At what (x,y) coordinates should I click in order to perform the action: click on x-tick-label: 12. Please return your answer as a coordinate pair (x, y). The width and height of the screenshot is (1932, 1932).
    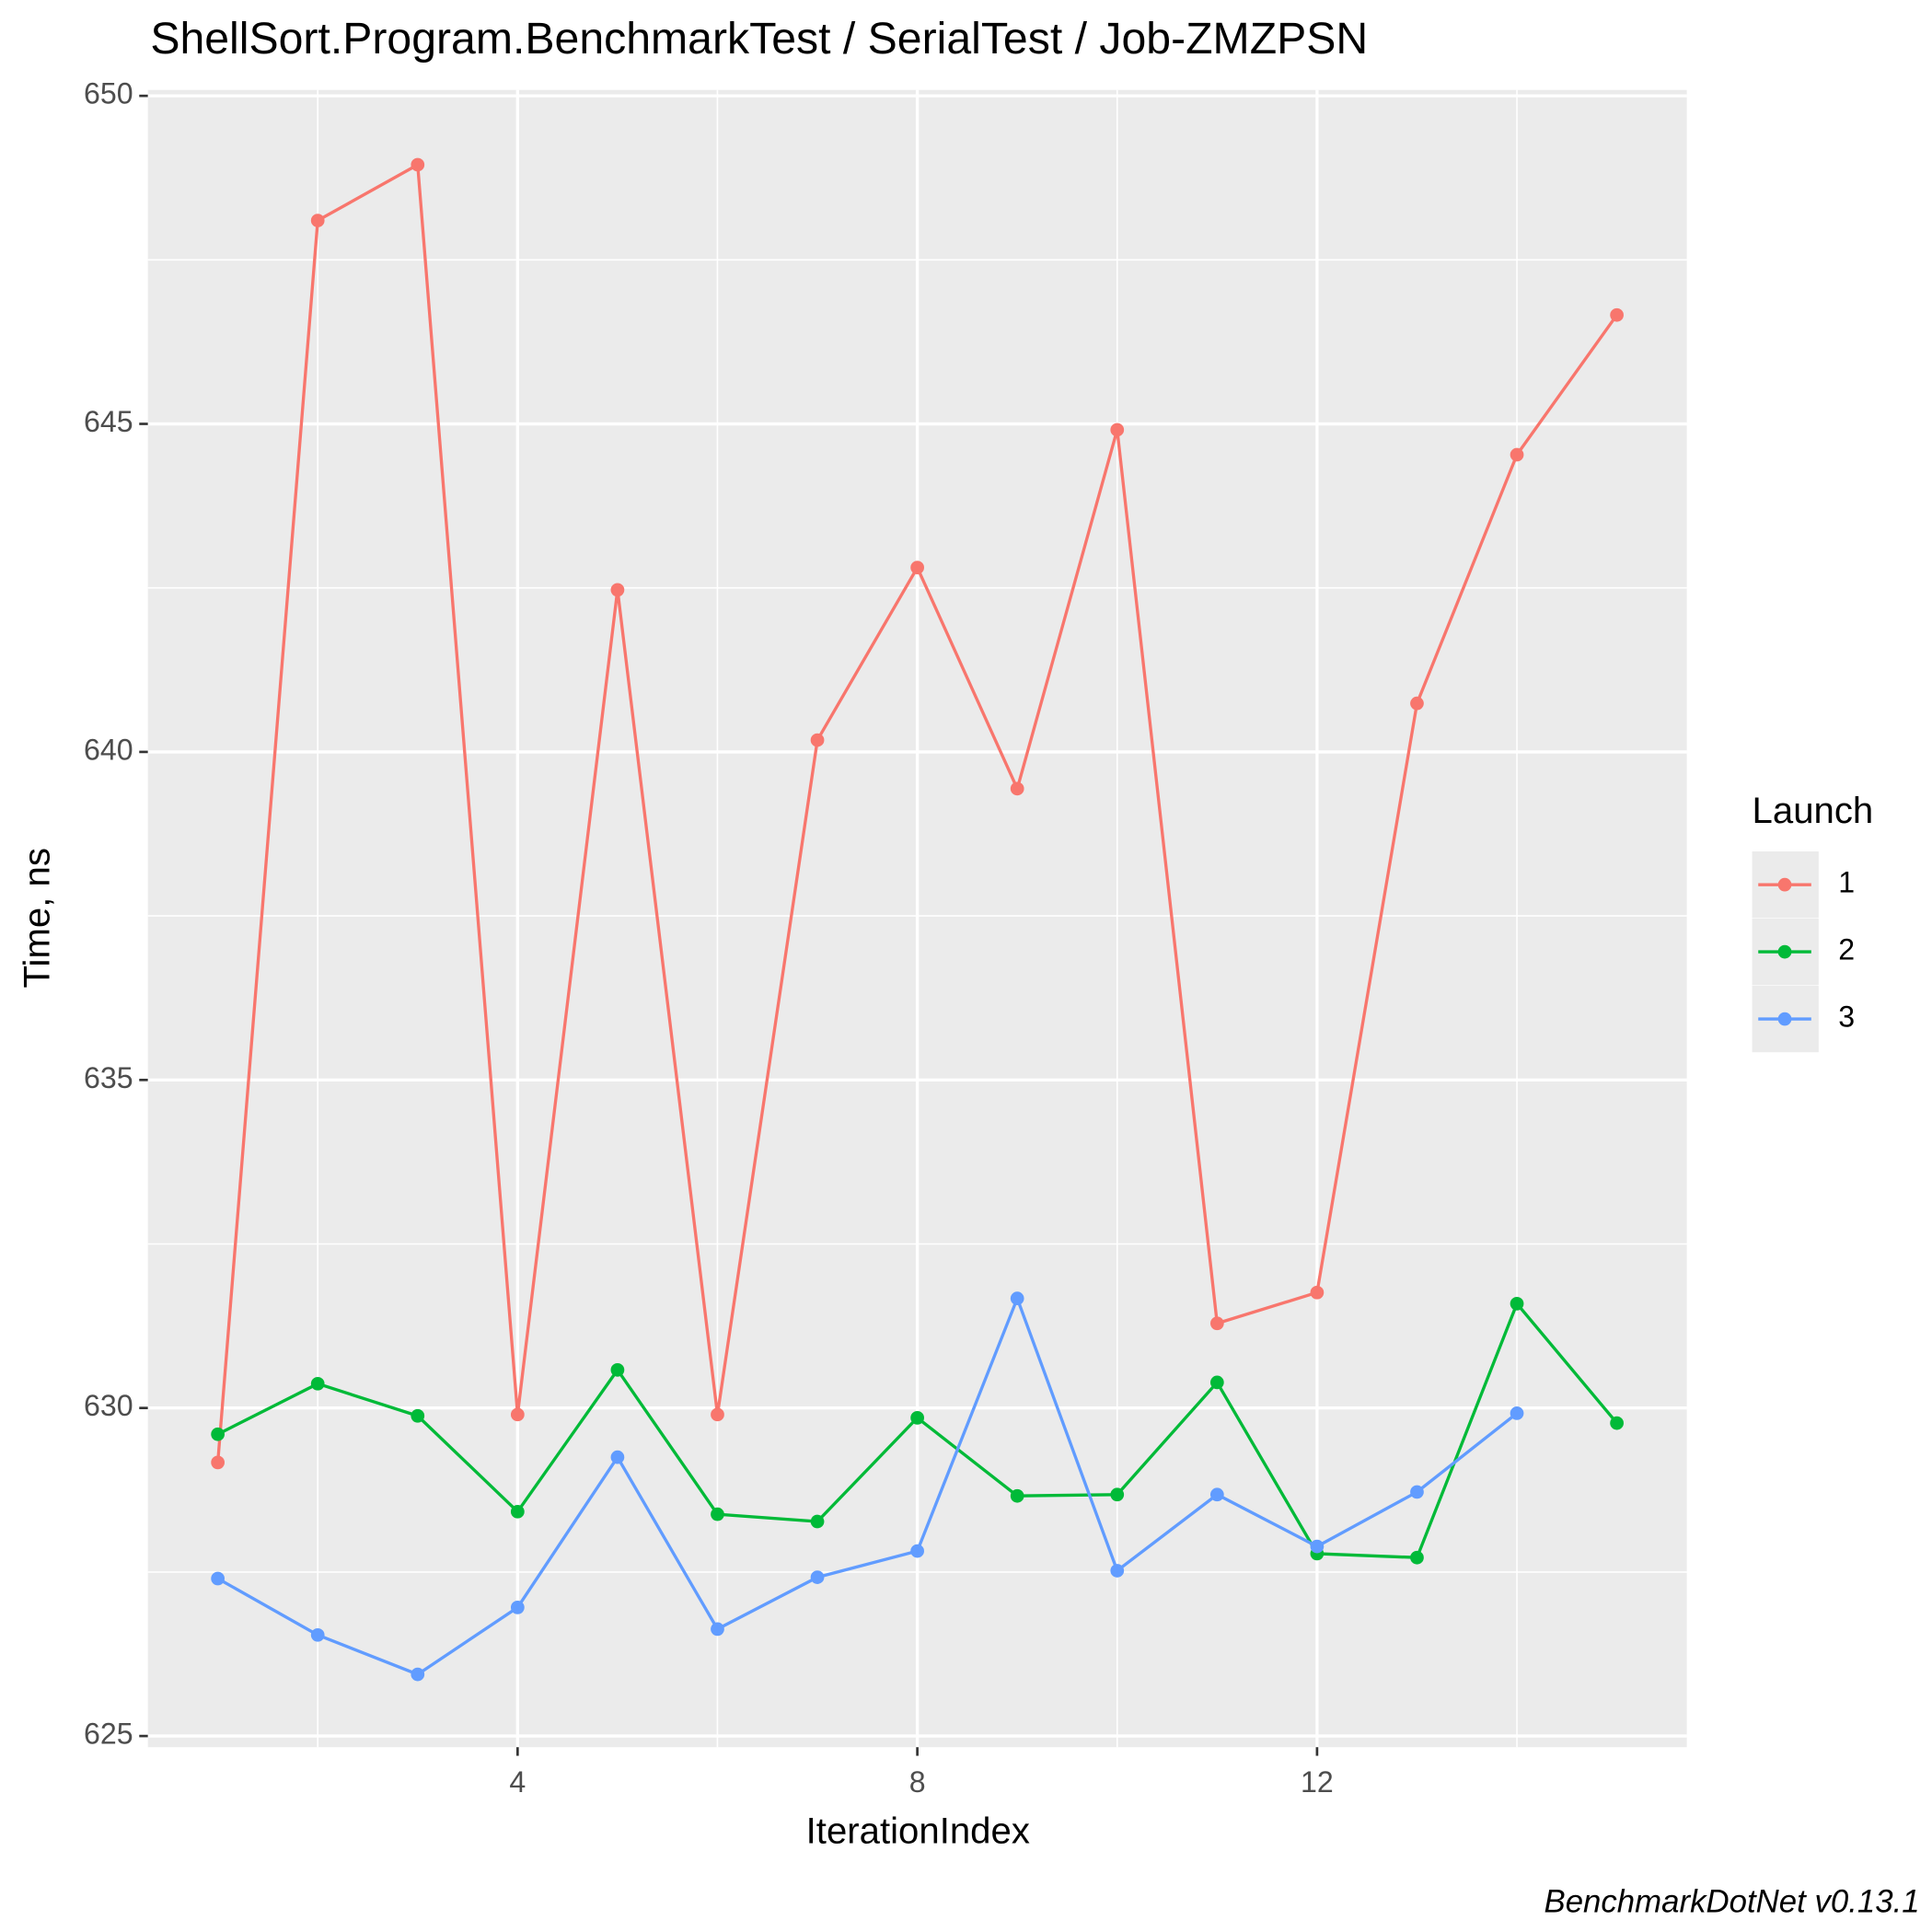
    Looking at the image, I should click on (1318, 1782).